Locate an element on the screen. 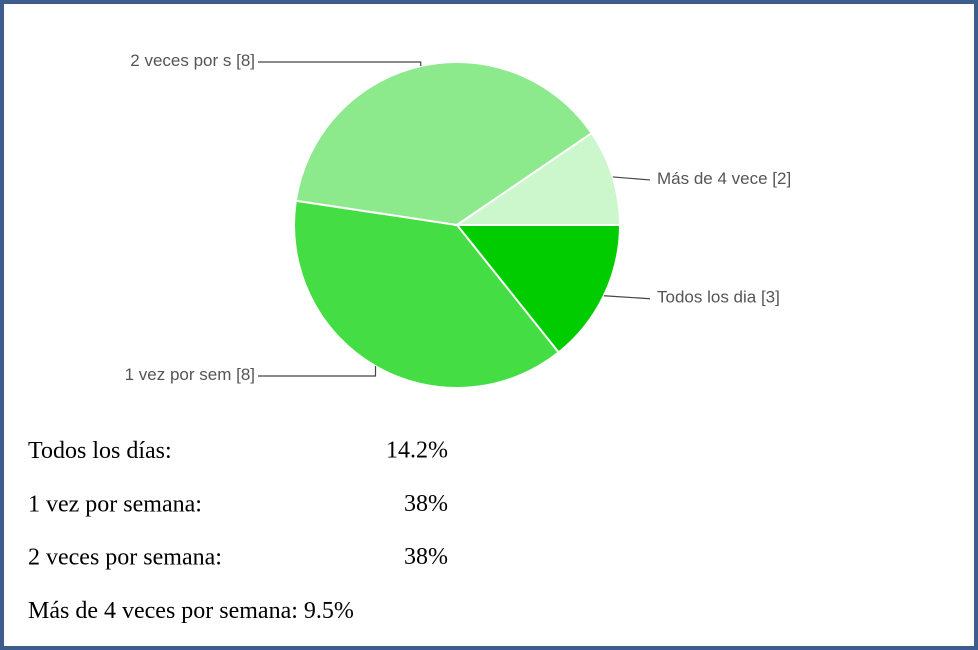 The image size is (978, 650). summary-line: Más de 4 veces por semana: 9.5% is located at coordinates (191, 610).